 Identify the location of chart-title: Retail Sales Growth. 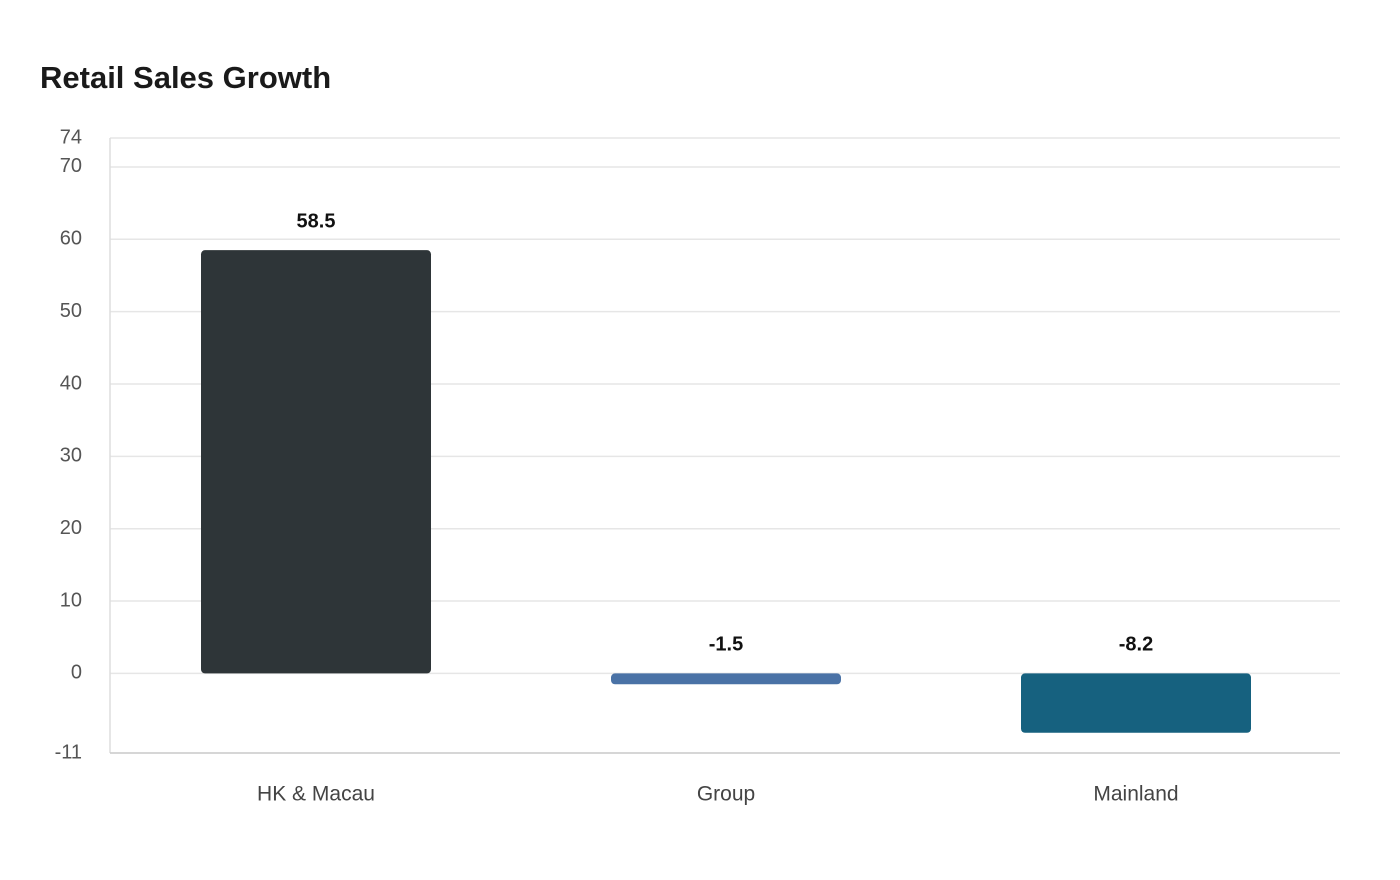
(185, 77).